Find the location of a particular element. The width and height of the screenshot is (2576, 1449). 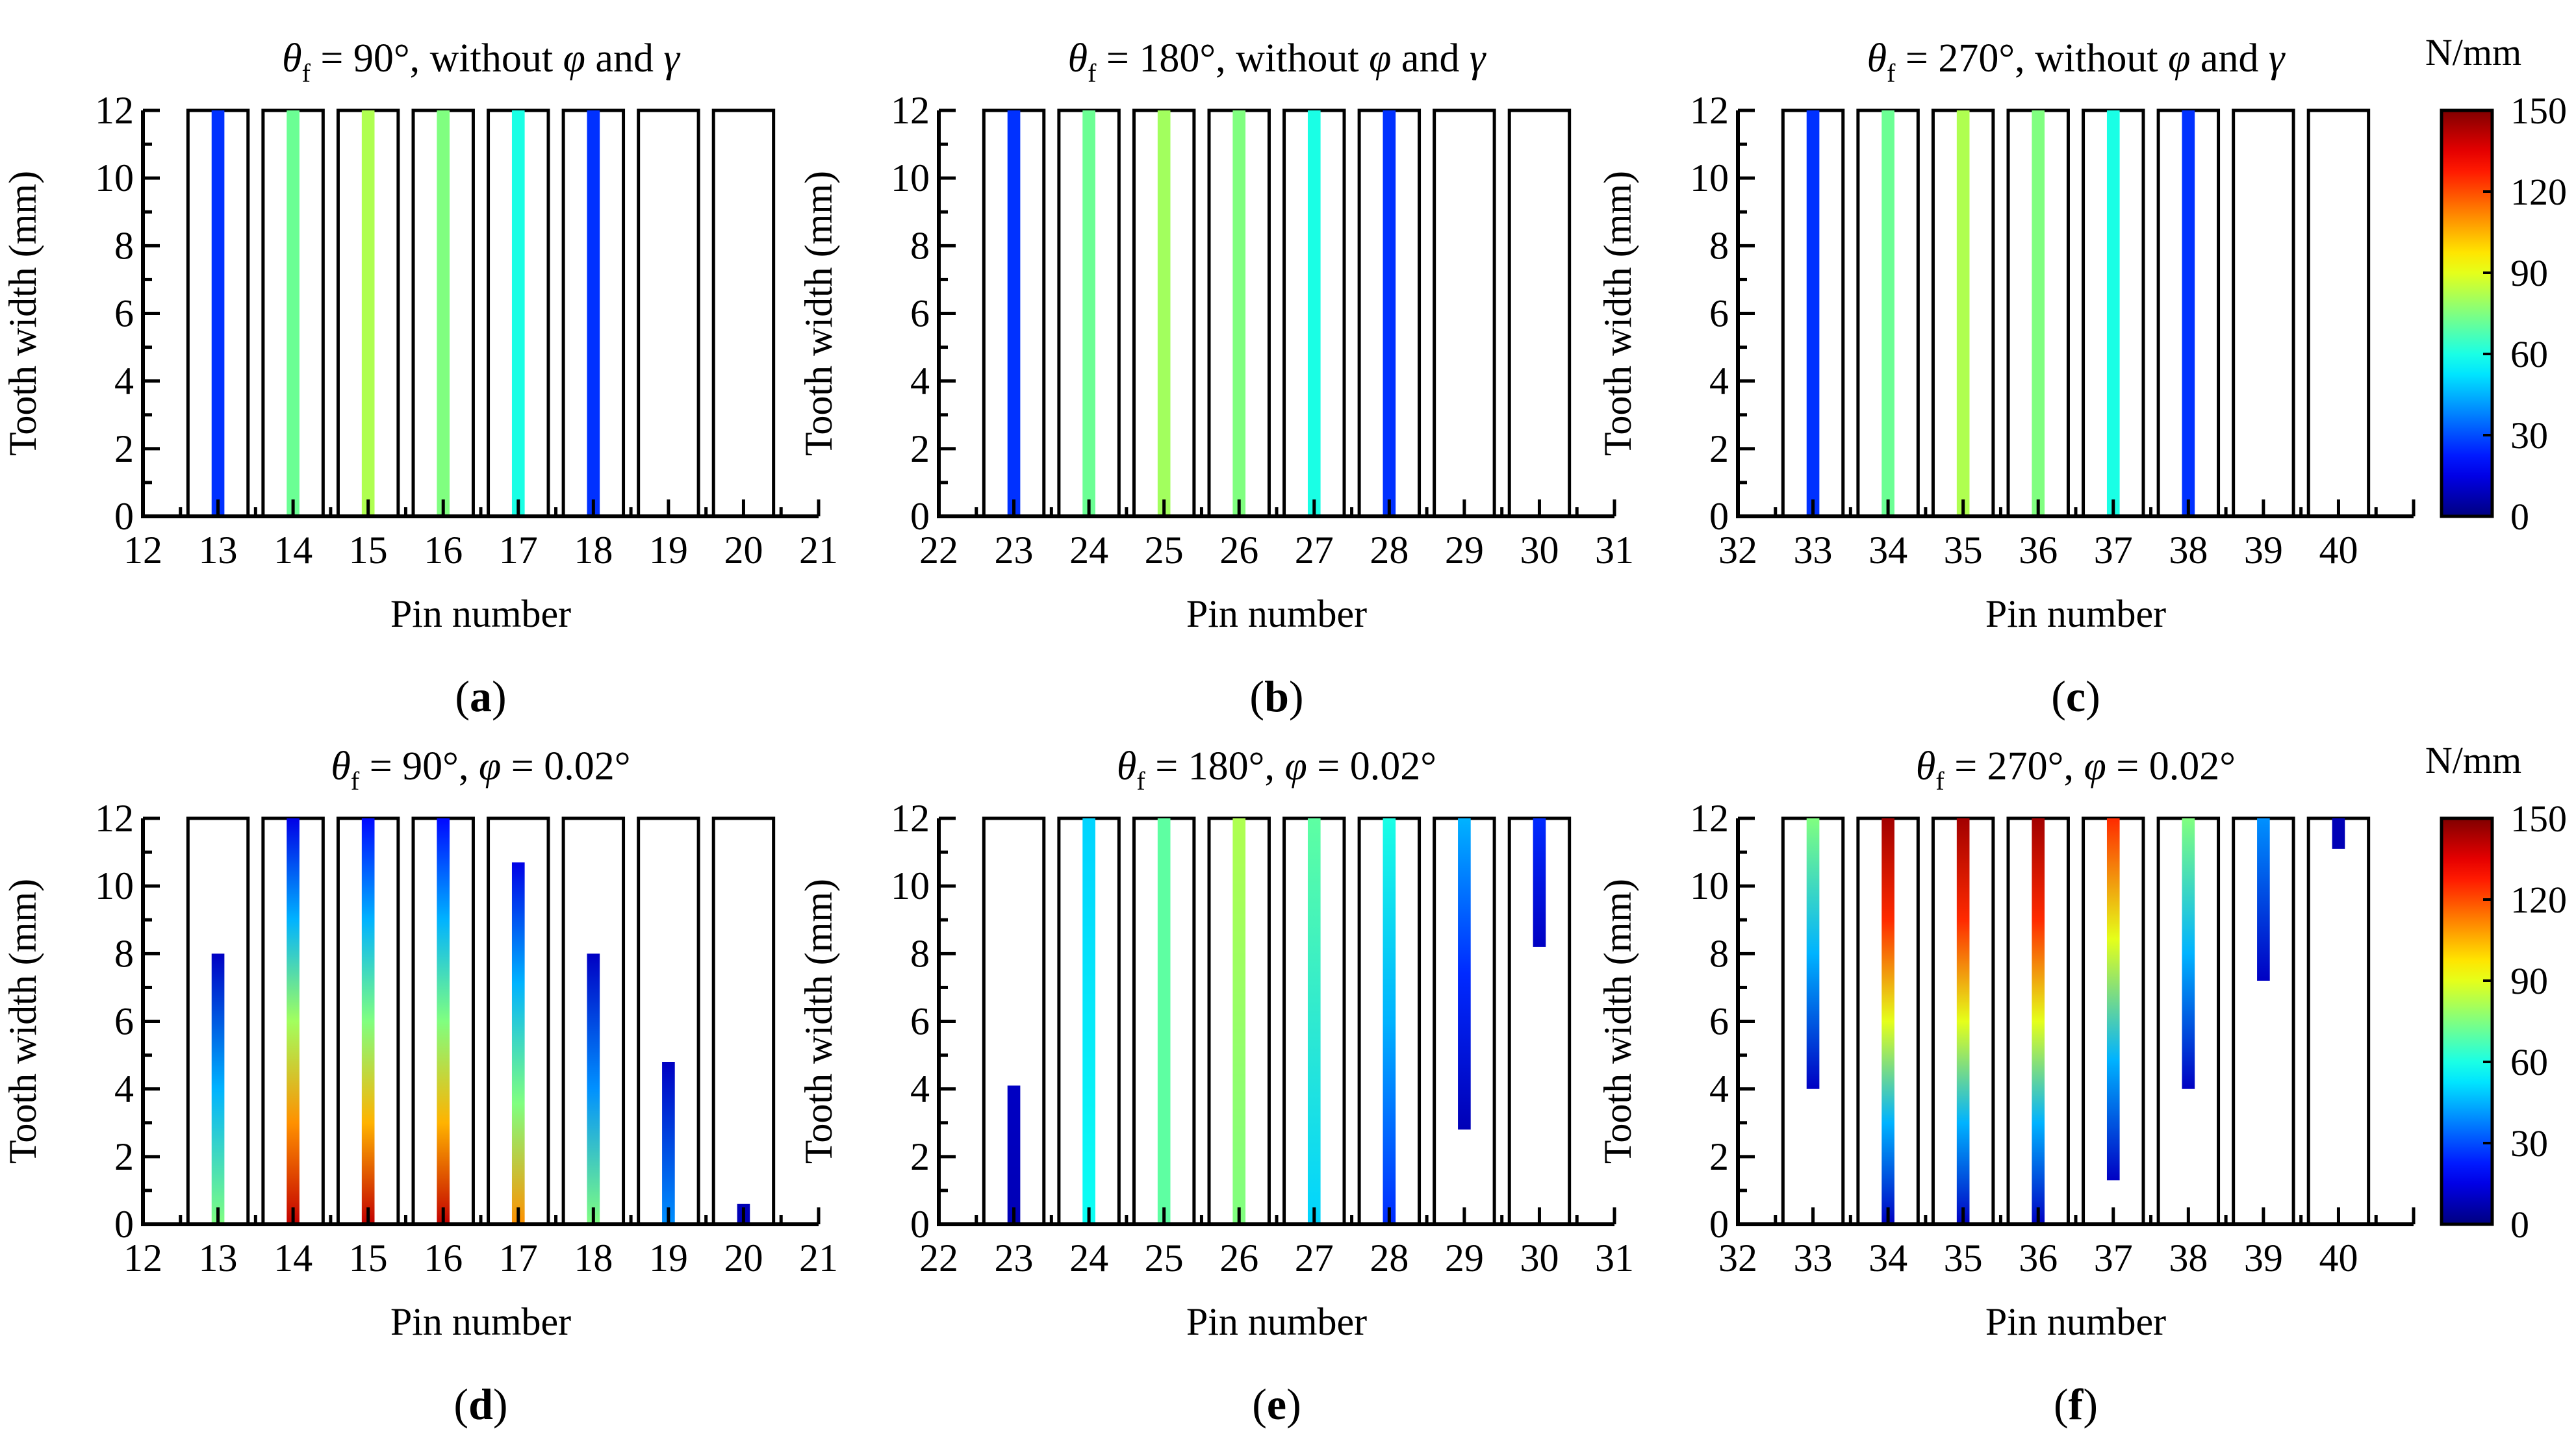

x-tick-label: 25 is located at coordinates (1164, 1258).